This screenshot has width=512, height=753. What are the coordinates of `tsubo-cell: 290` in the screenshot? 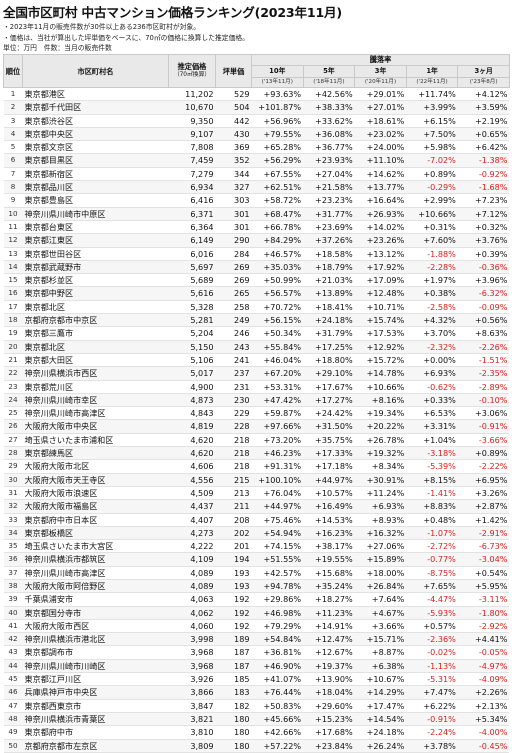 It's located at (233, 240).